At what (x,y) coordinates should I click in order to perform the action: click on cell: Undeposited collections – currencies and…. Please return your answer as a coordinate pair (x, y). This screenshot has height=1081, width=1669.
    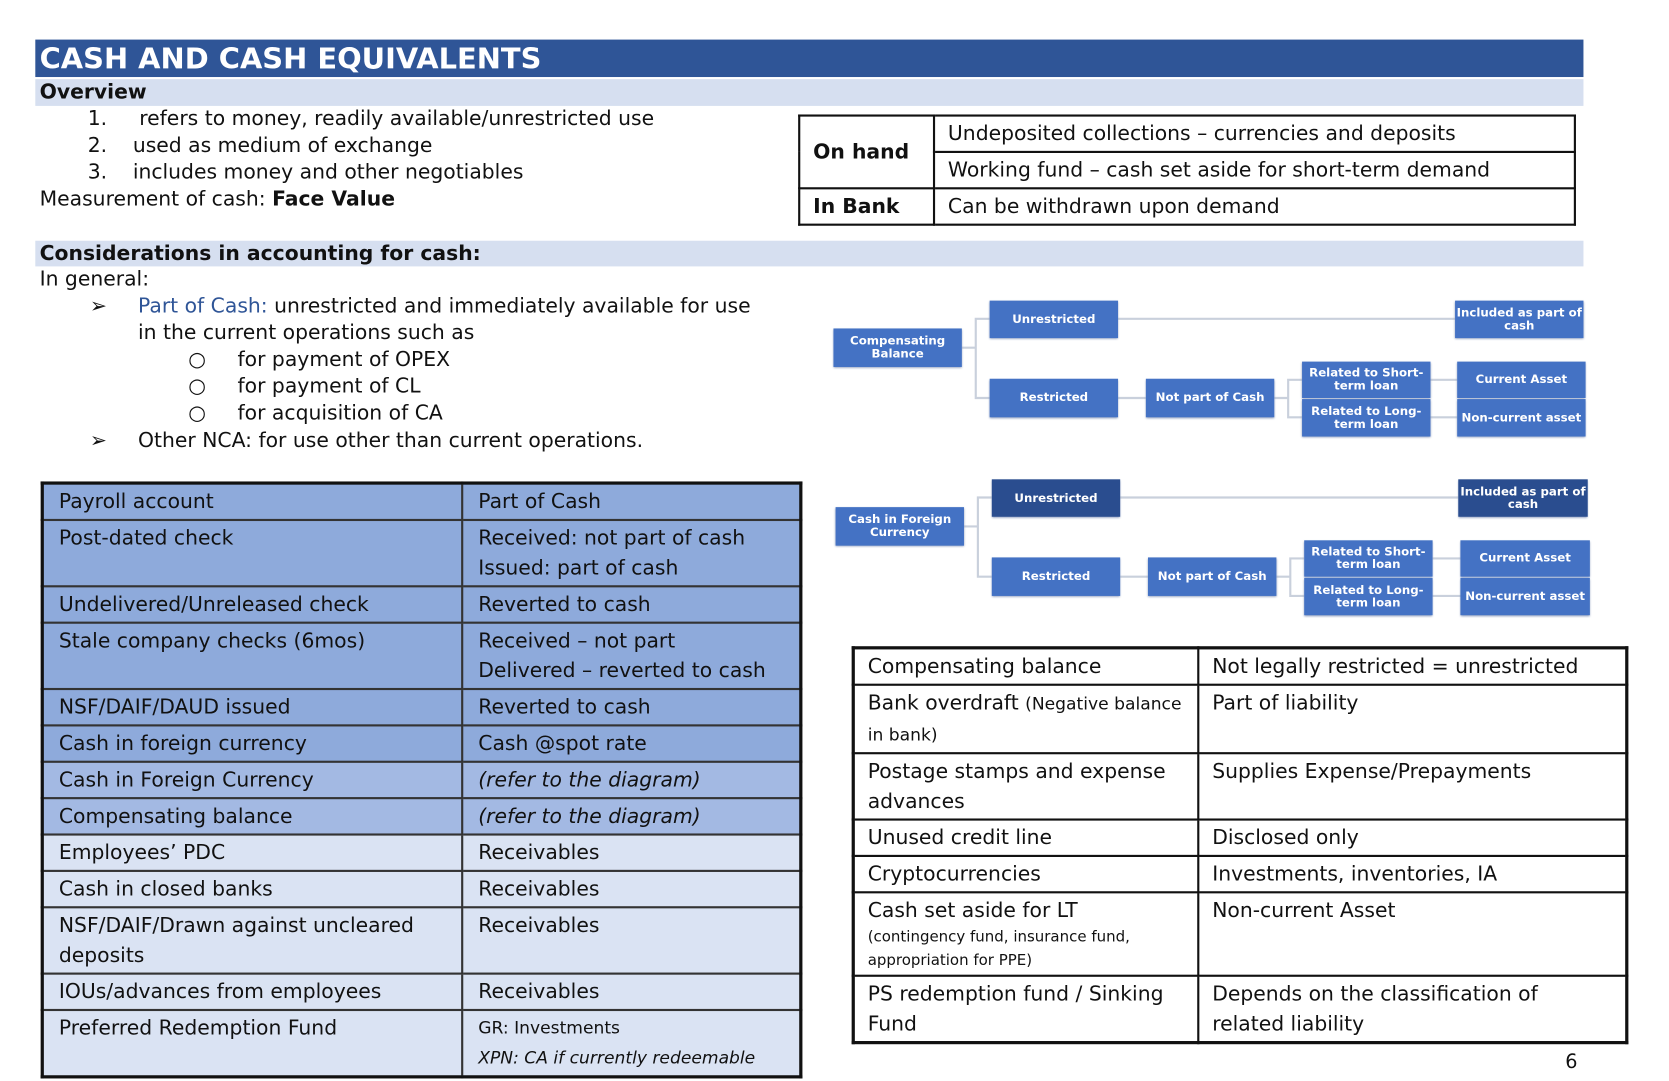
    Looking at the image, I should click on (1254, 133).